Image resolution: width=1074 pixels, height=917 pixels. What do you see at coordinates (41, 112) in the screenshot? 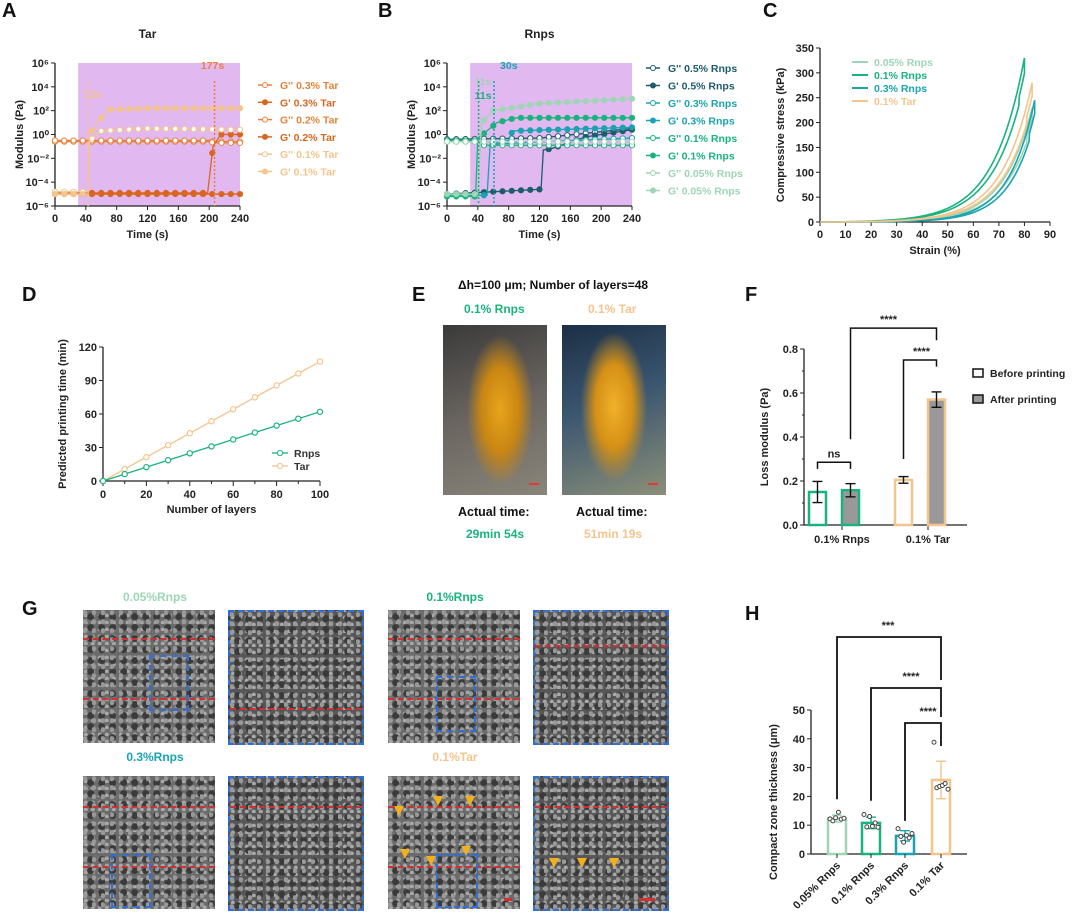
I see `y-tick-label: 10²` at bounding box center [41, 112].